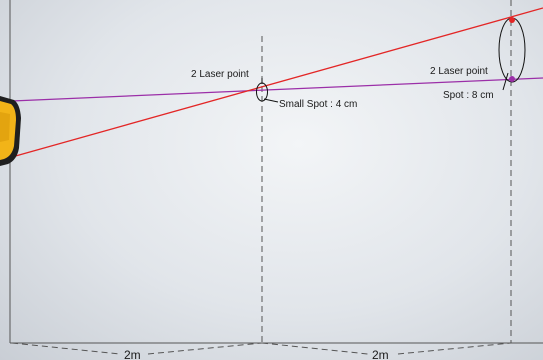 The width and height of the screenshot is (543, 360). I want to click on far-spot-leader, so click(505, 81).